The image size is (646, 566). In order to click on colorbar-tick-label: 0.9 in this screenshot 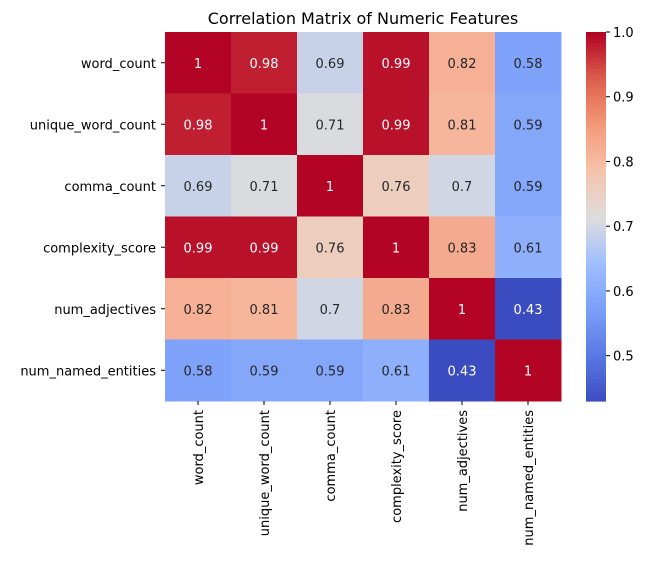, I will do `click(623, 98)`.